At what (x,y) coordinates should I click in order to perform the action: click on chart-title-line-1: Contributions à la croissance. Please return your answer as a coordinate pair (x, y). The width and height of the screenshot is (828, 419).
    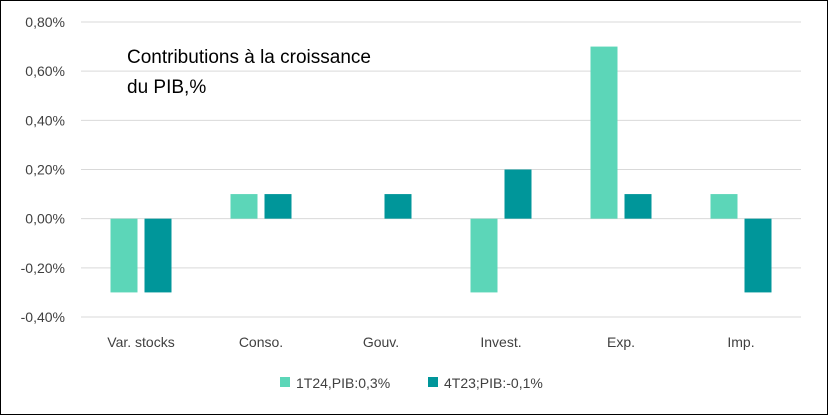
    Looking at the image, I should click on (249, 57).